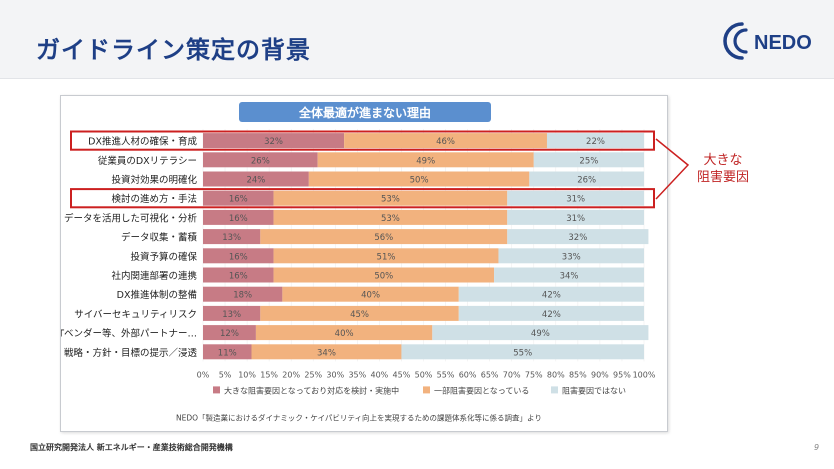 The height and width of the screenshot is (469, 834). Describe the element at coordinates (142, 142) in the screenshot. I see `category-label: DX推進人材の確保・育成` at that location.